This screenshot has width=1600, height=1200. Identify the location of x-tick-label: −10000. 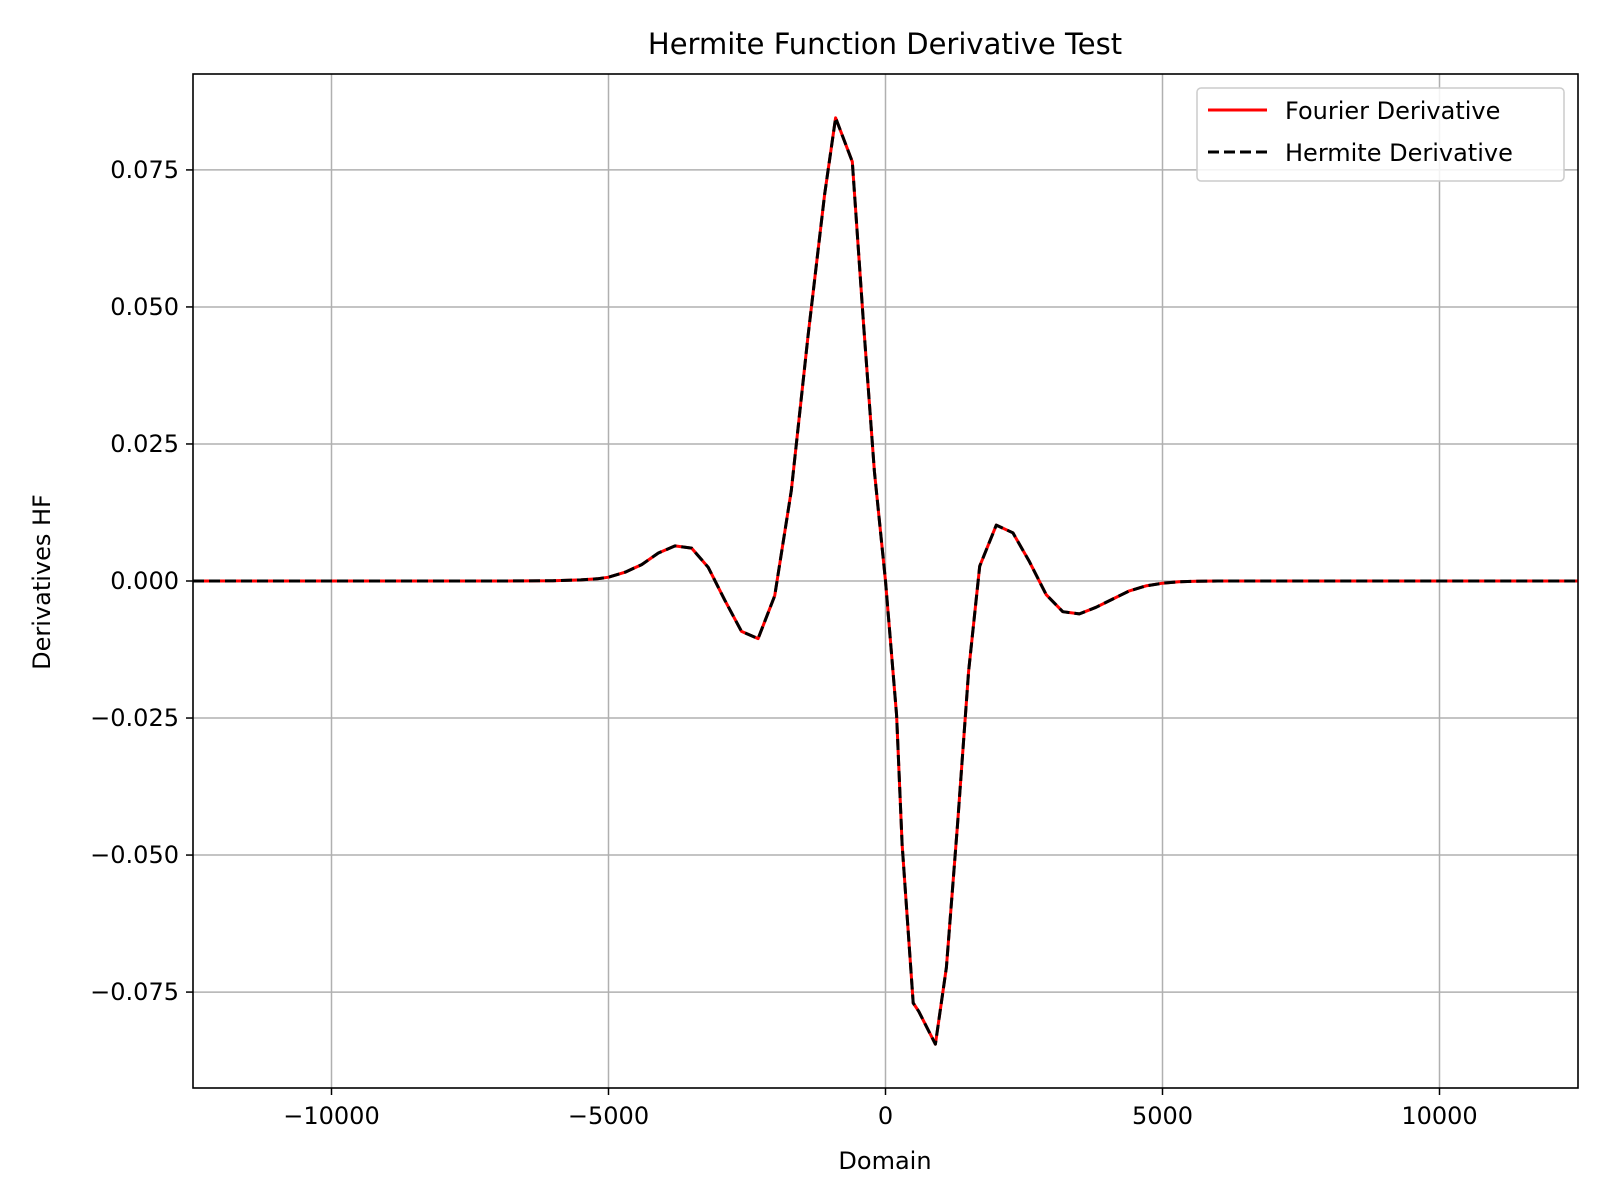
(331, 1116).